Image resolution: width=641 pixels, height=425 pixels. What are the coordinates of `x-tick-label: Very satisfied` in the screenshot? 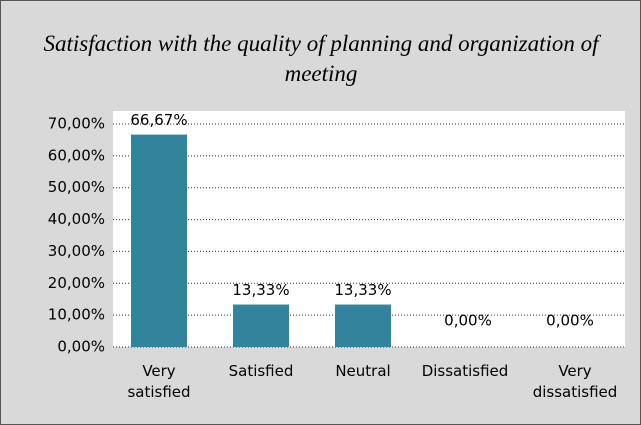 It's located at (159, 381).